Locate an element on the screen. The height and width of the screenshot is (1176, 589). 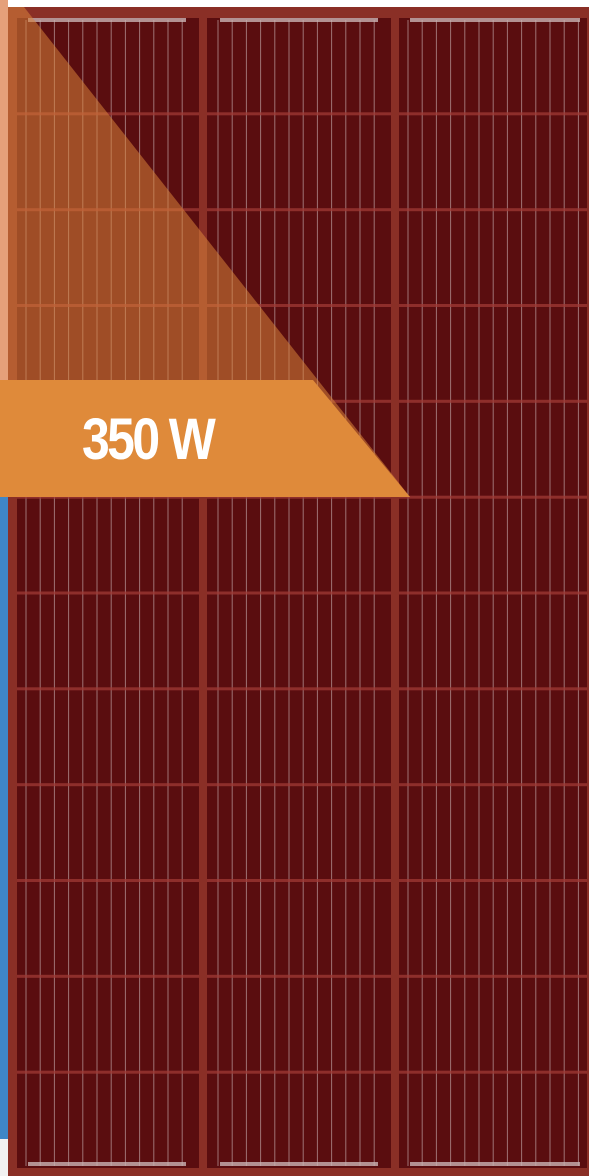
power-banner is located at coordinates (205, 438).